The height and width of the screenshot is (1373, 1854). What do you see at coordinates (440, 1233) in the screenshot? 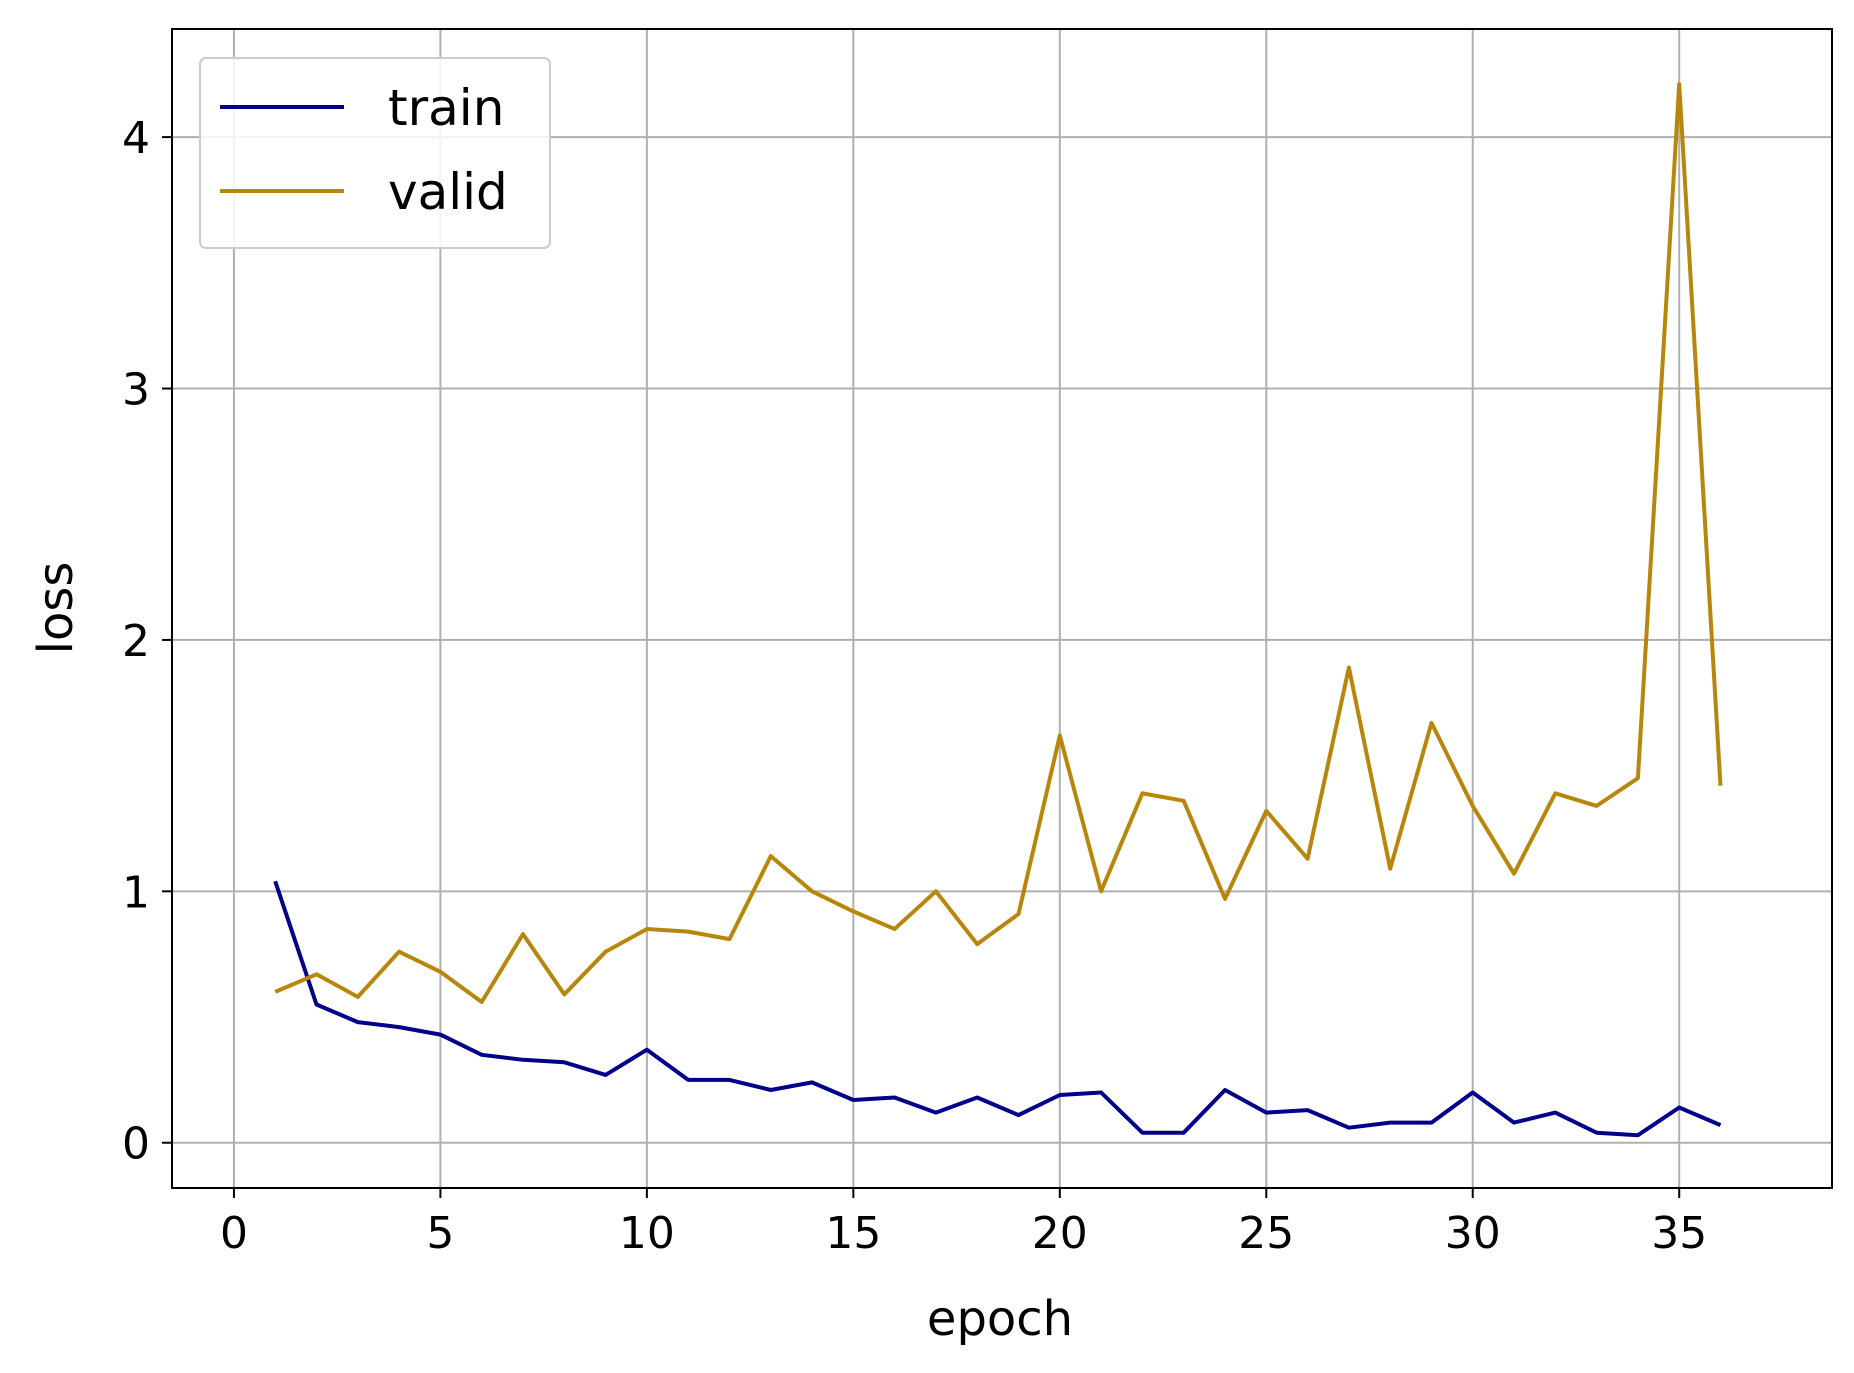
I see `x-tick-label: 5` at bounding box center [440, 1233].